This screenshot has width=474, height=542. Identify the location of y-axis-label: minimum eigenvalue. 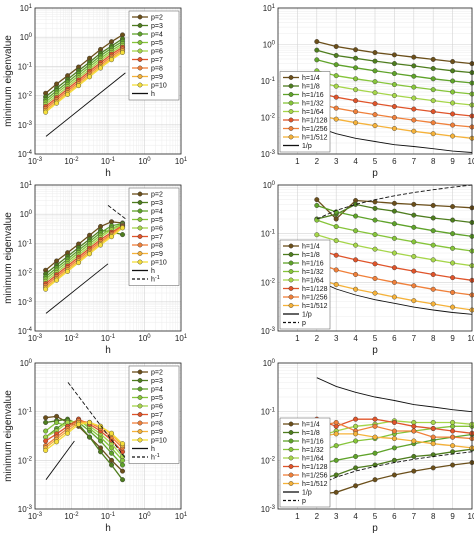
(8, 436).